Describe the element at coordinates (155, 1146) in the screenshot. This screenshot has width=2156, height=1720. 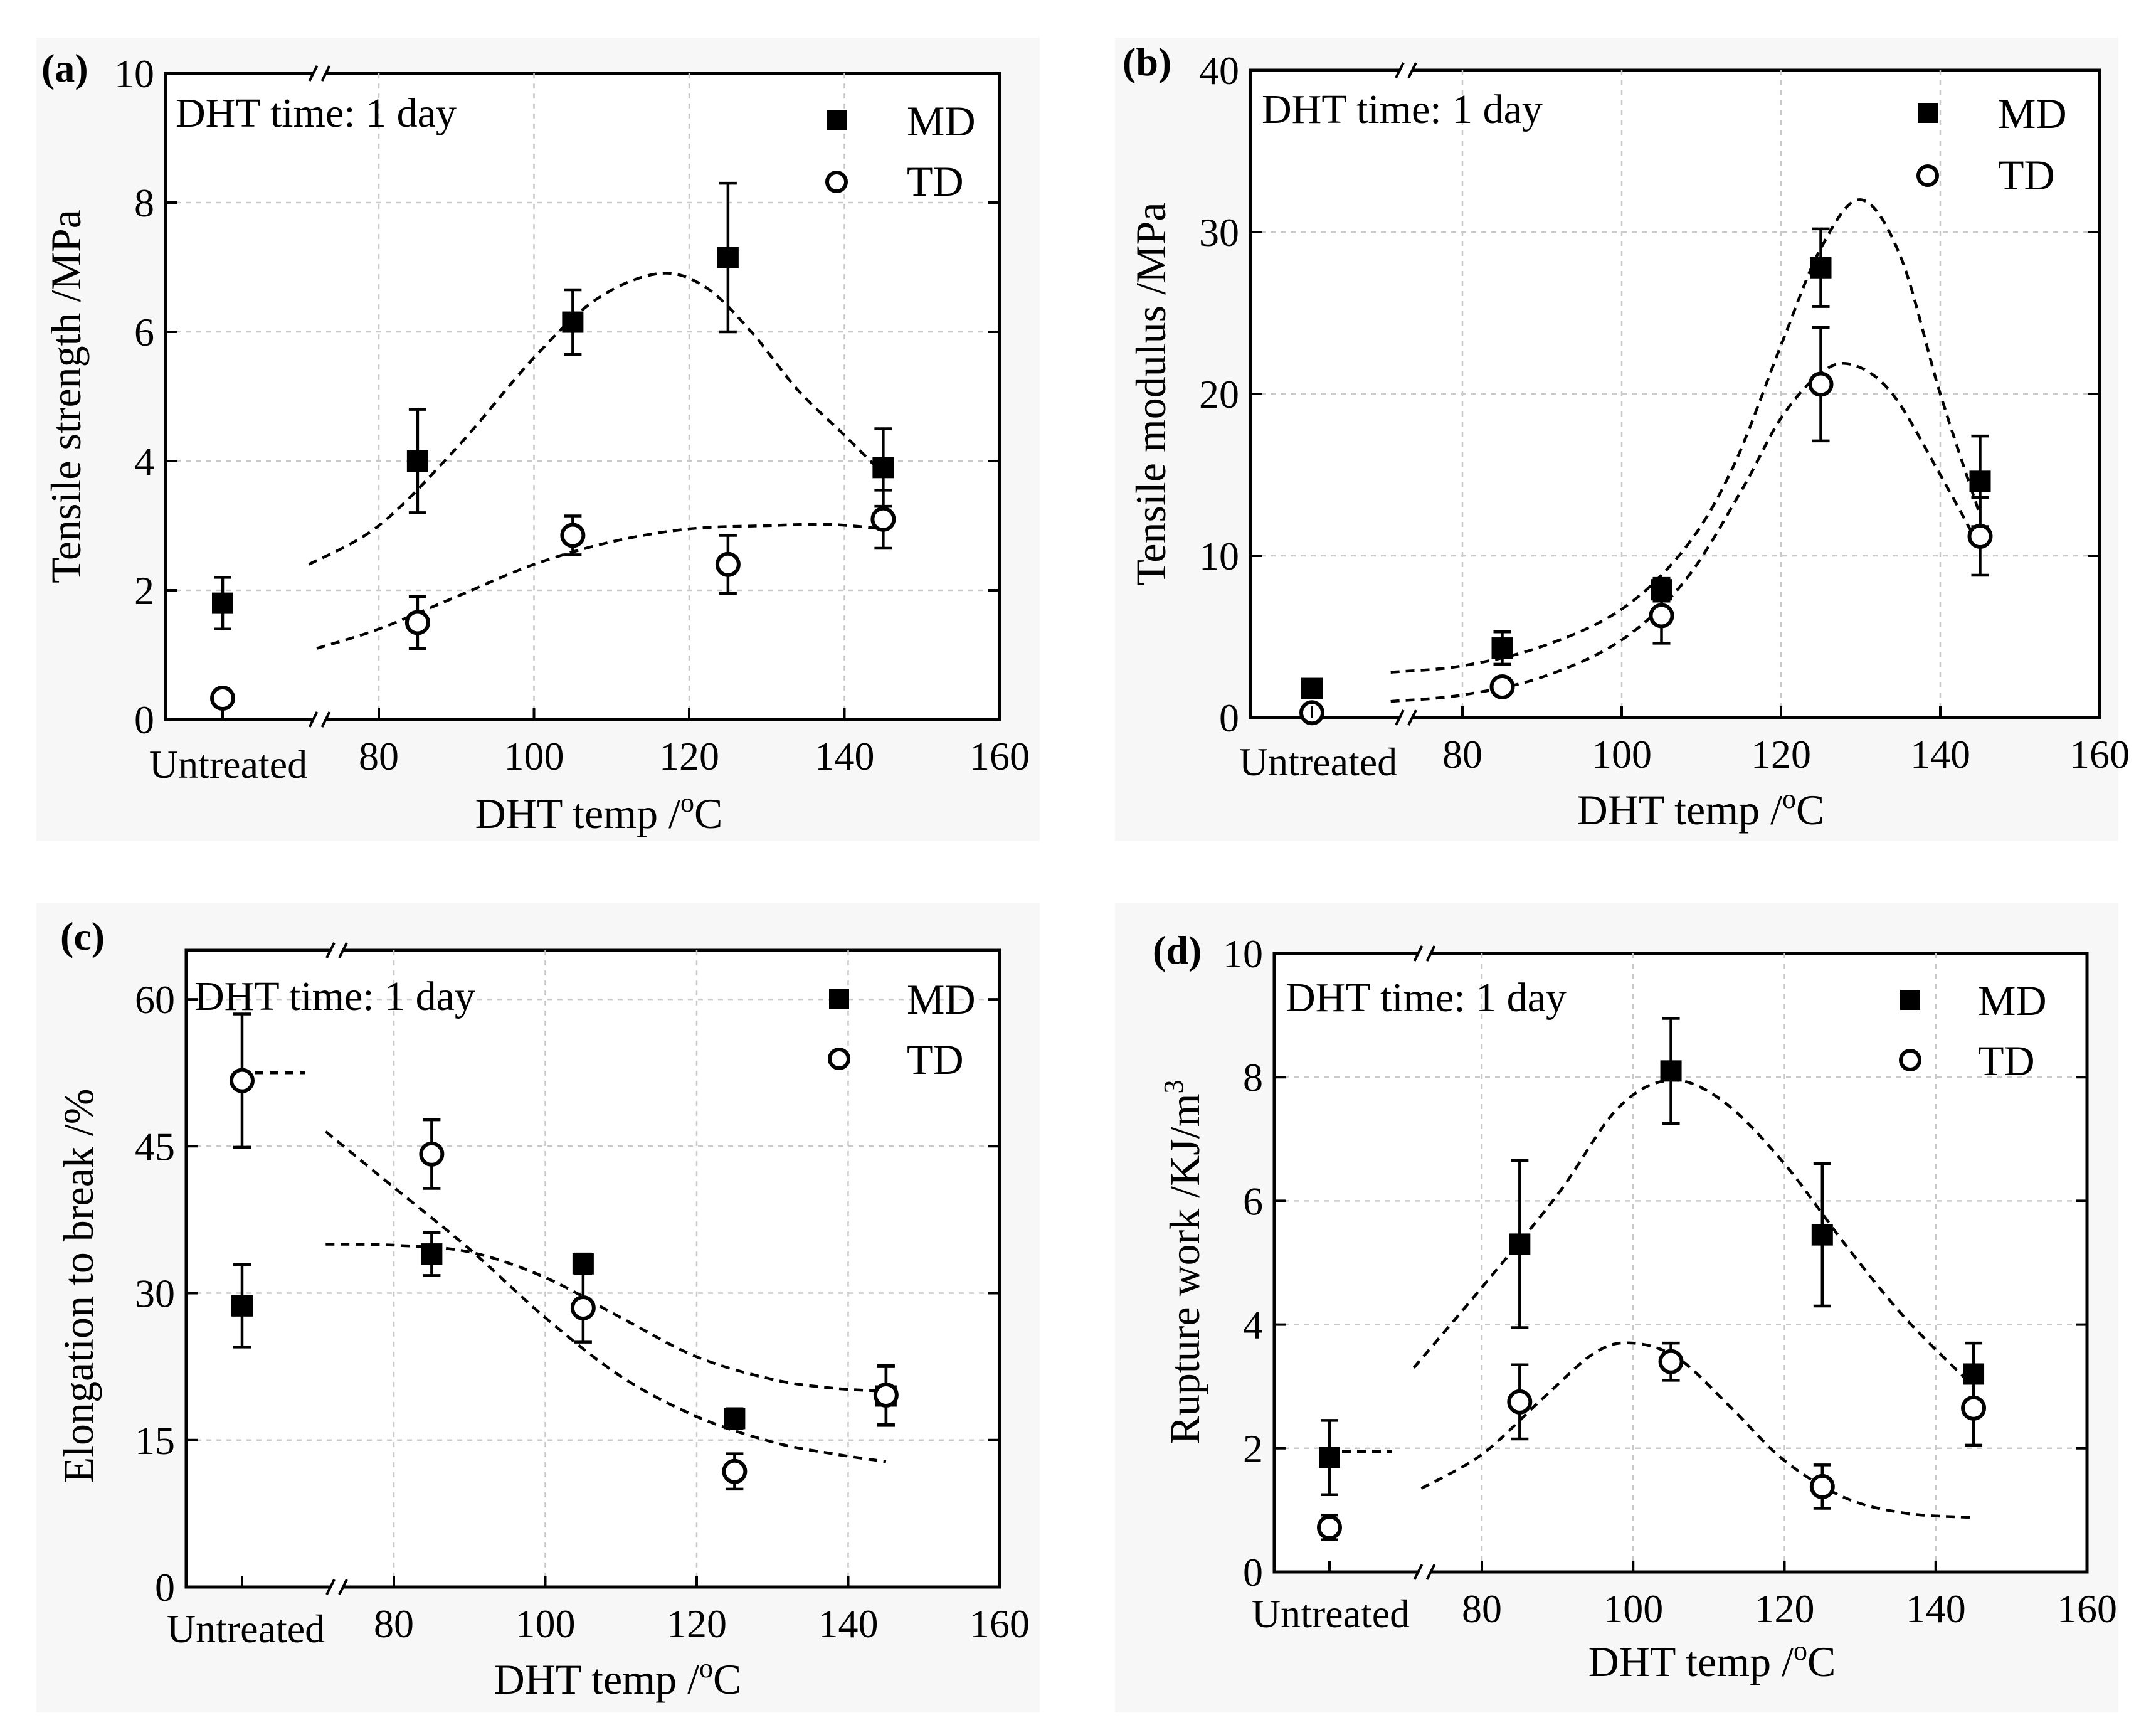
I see `y-tick-label: 45` at that location.